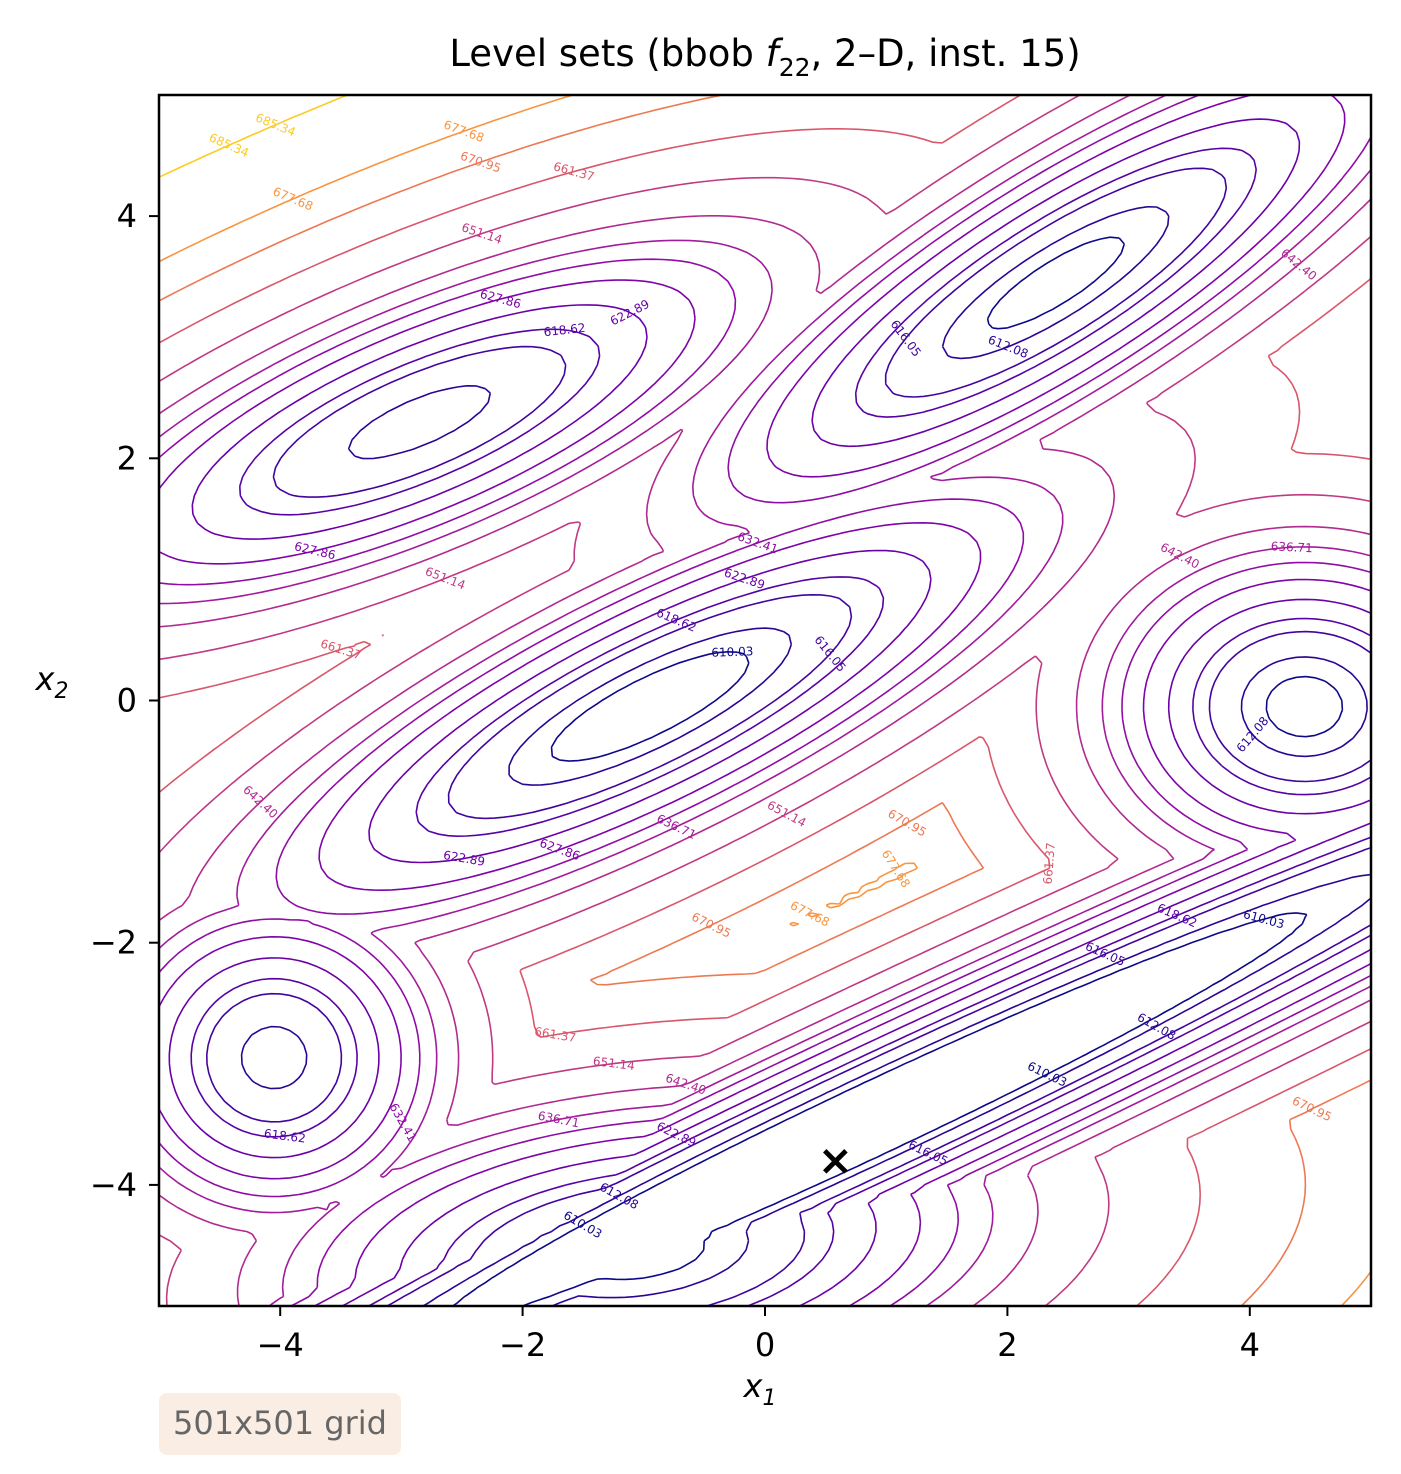 Image resolution: width=1401 pixels, height=1474 pixels. What do you see at coordinates (113, 1185) in the screenshot?
I see `y-tick-label: −4` at bounding box center [113, 1185].